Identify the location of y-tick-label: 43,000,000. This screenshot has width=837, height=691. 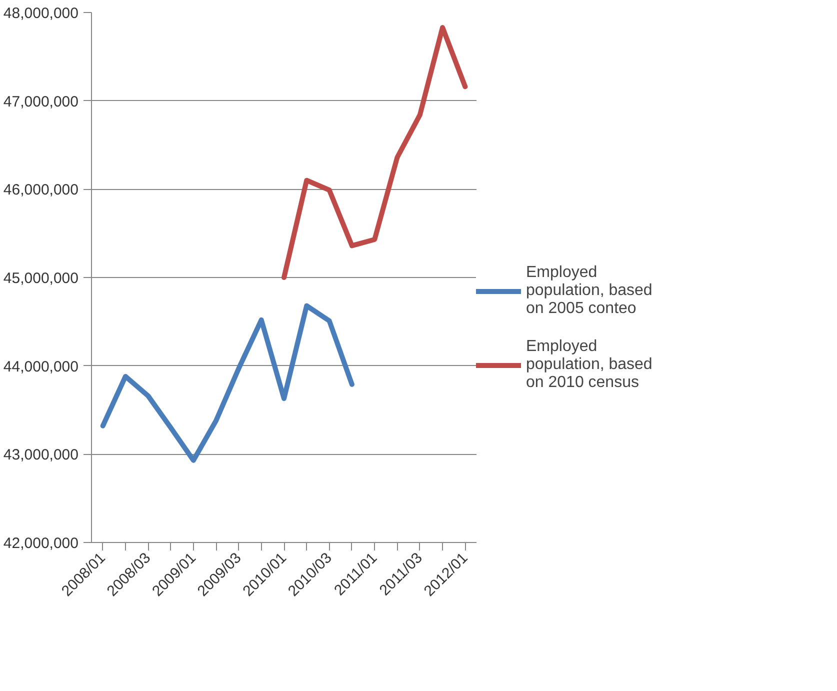
(41, 455).